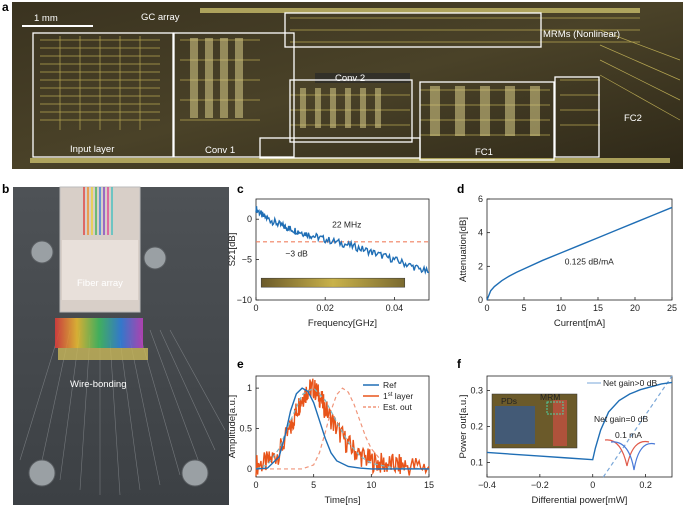  I want to click on legend-entry: Est. out, so click(397, 407).